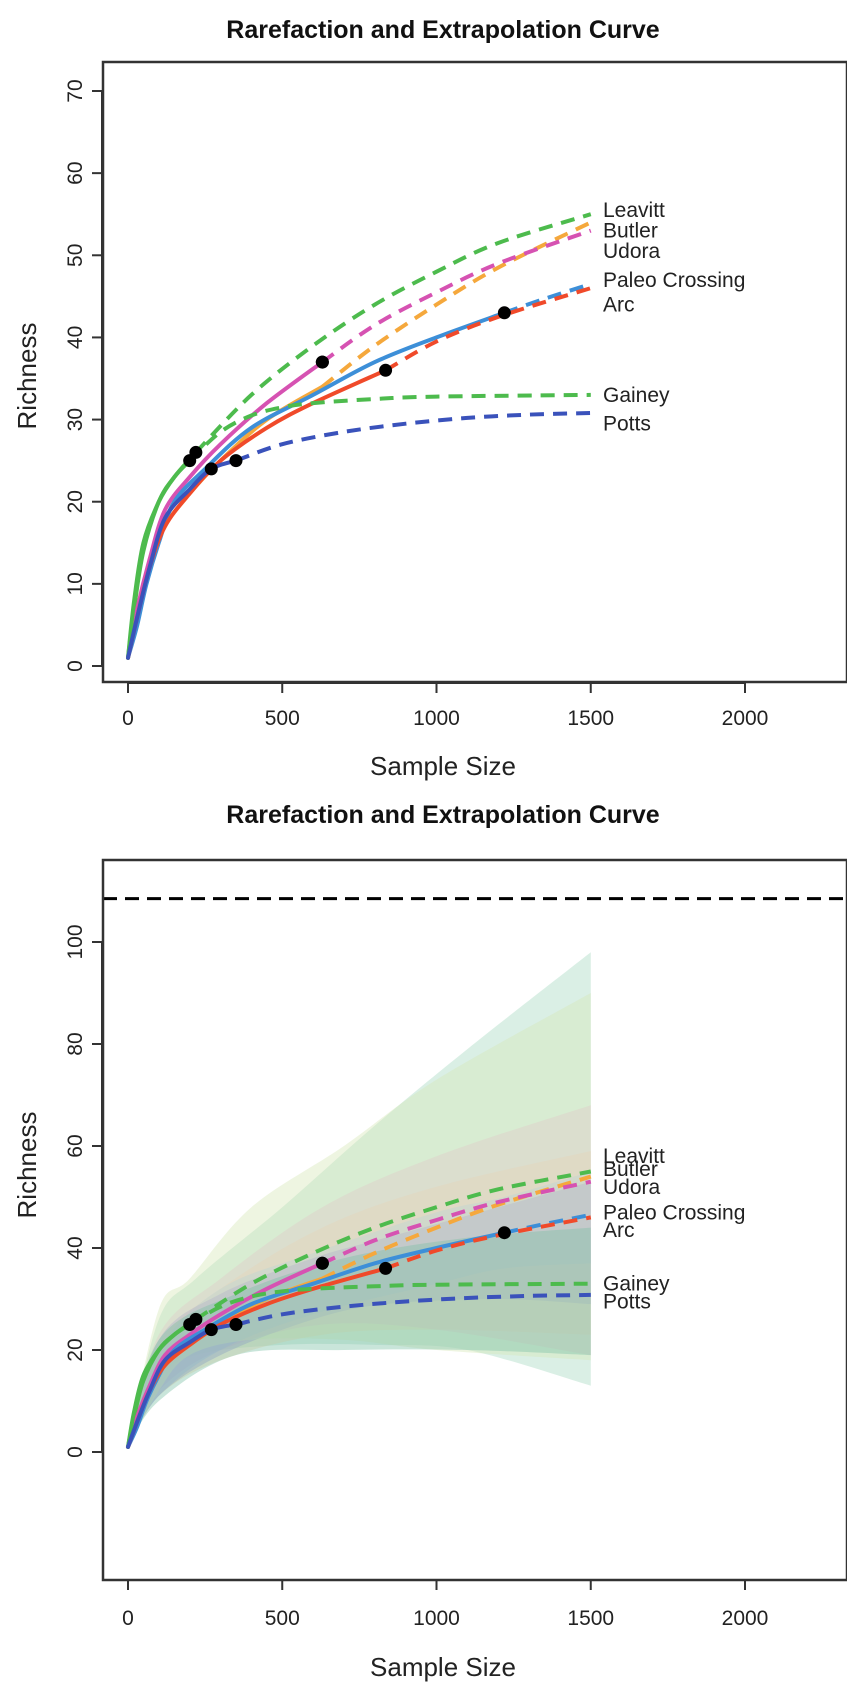  What do you see at coordinates (443, 30) in the screenshot?
I see `panel-1-title: Rarefaction and Extrapolation Curve` at bounding box center [443, 30].